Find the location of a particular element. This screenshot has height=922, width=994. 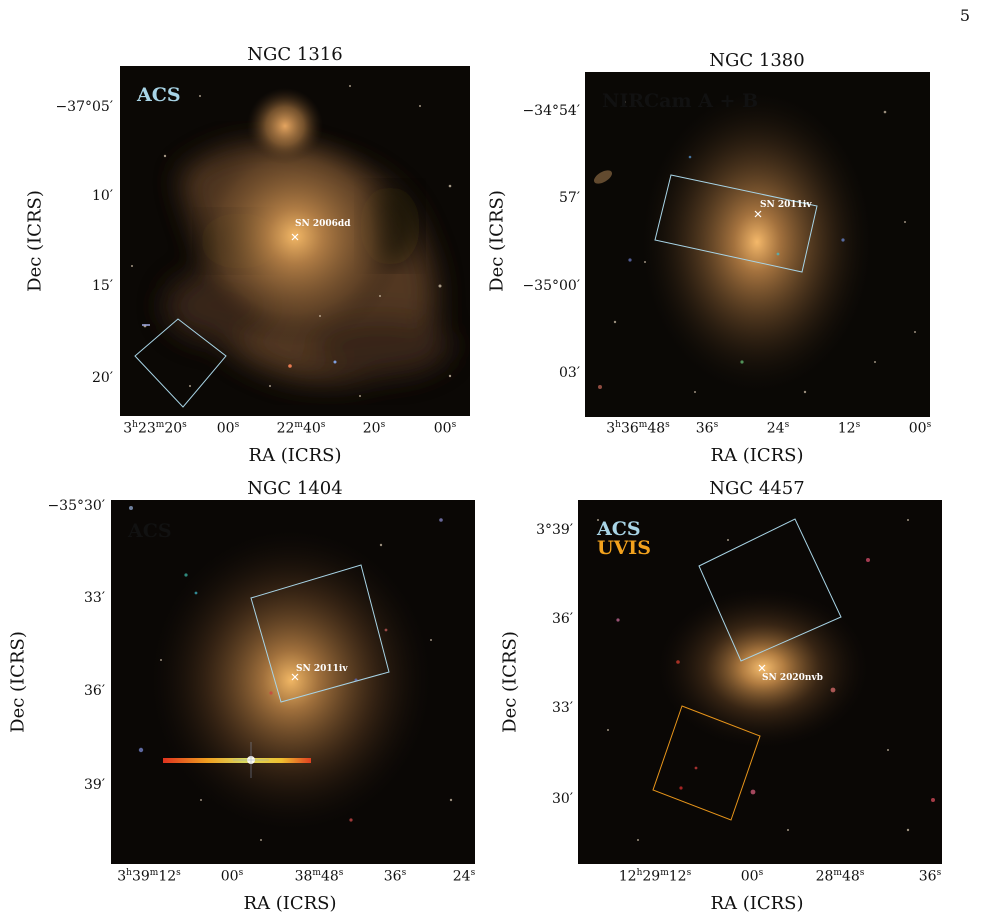

y-tick: 39′ is located at coordinates (94, 785).